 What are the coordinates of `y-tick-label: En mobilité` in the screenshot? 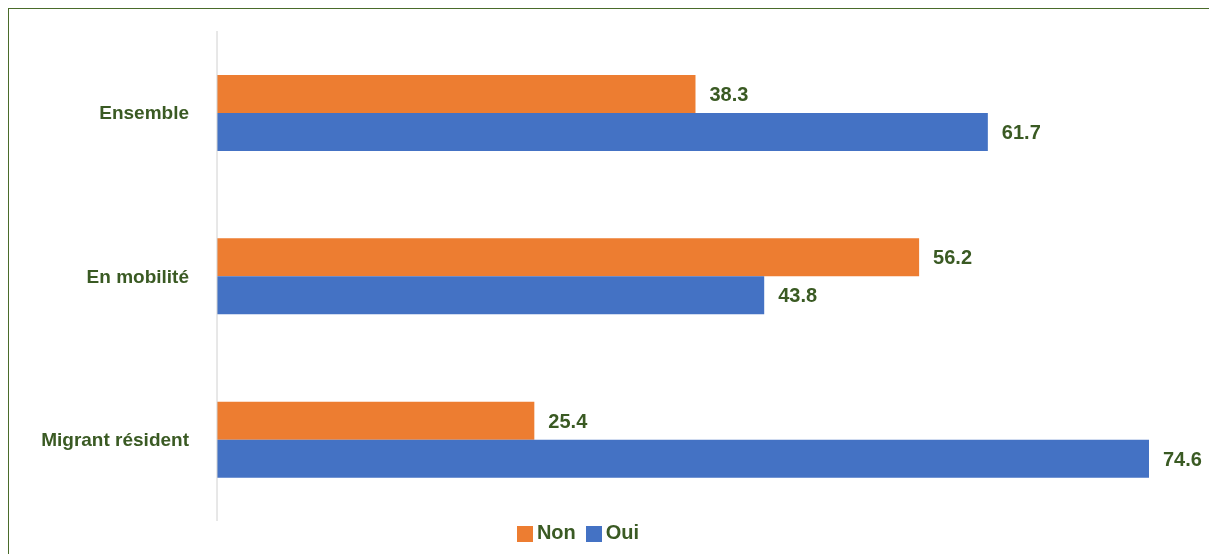 It's located at (137, 276).